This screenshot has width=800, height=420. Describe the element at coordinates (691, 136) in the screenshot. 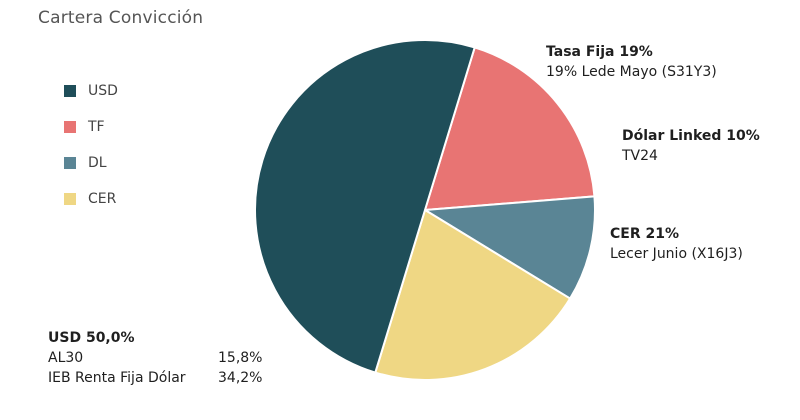

I see `annotation-dl-head: Dólar Linked 10%` at that location.